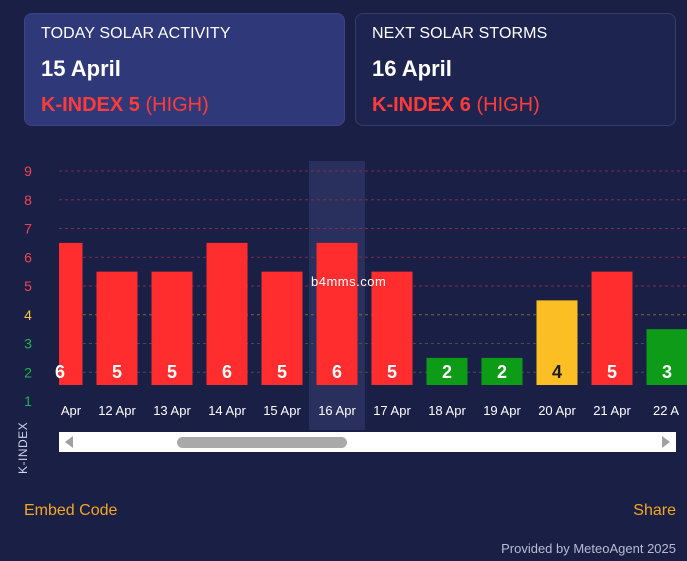 The image size is (687, 561). I want to click on watermark-text: b4mms.com, so click(349, 281).